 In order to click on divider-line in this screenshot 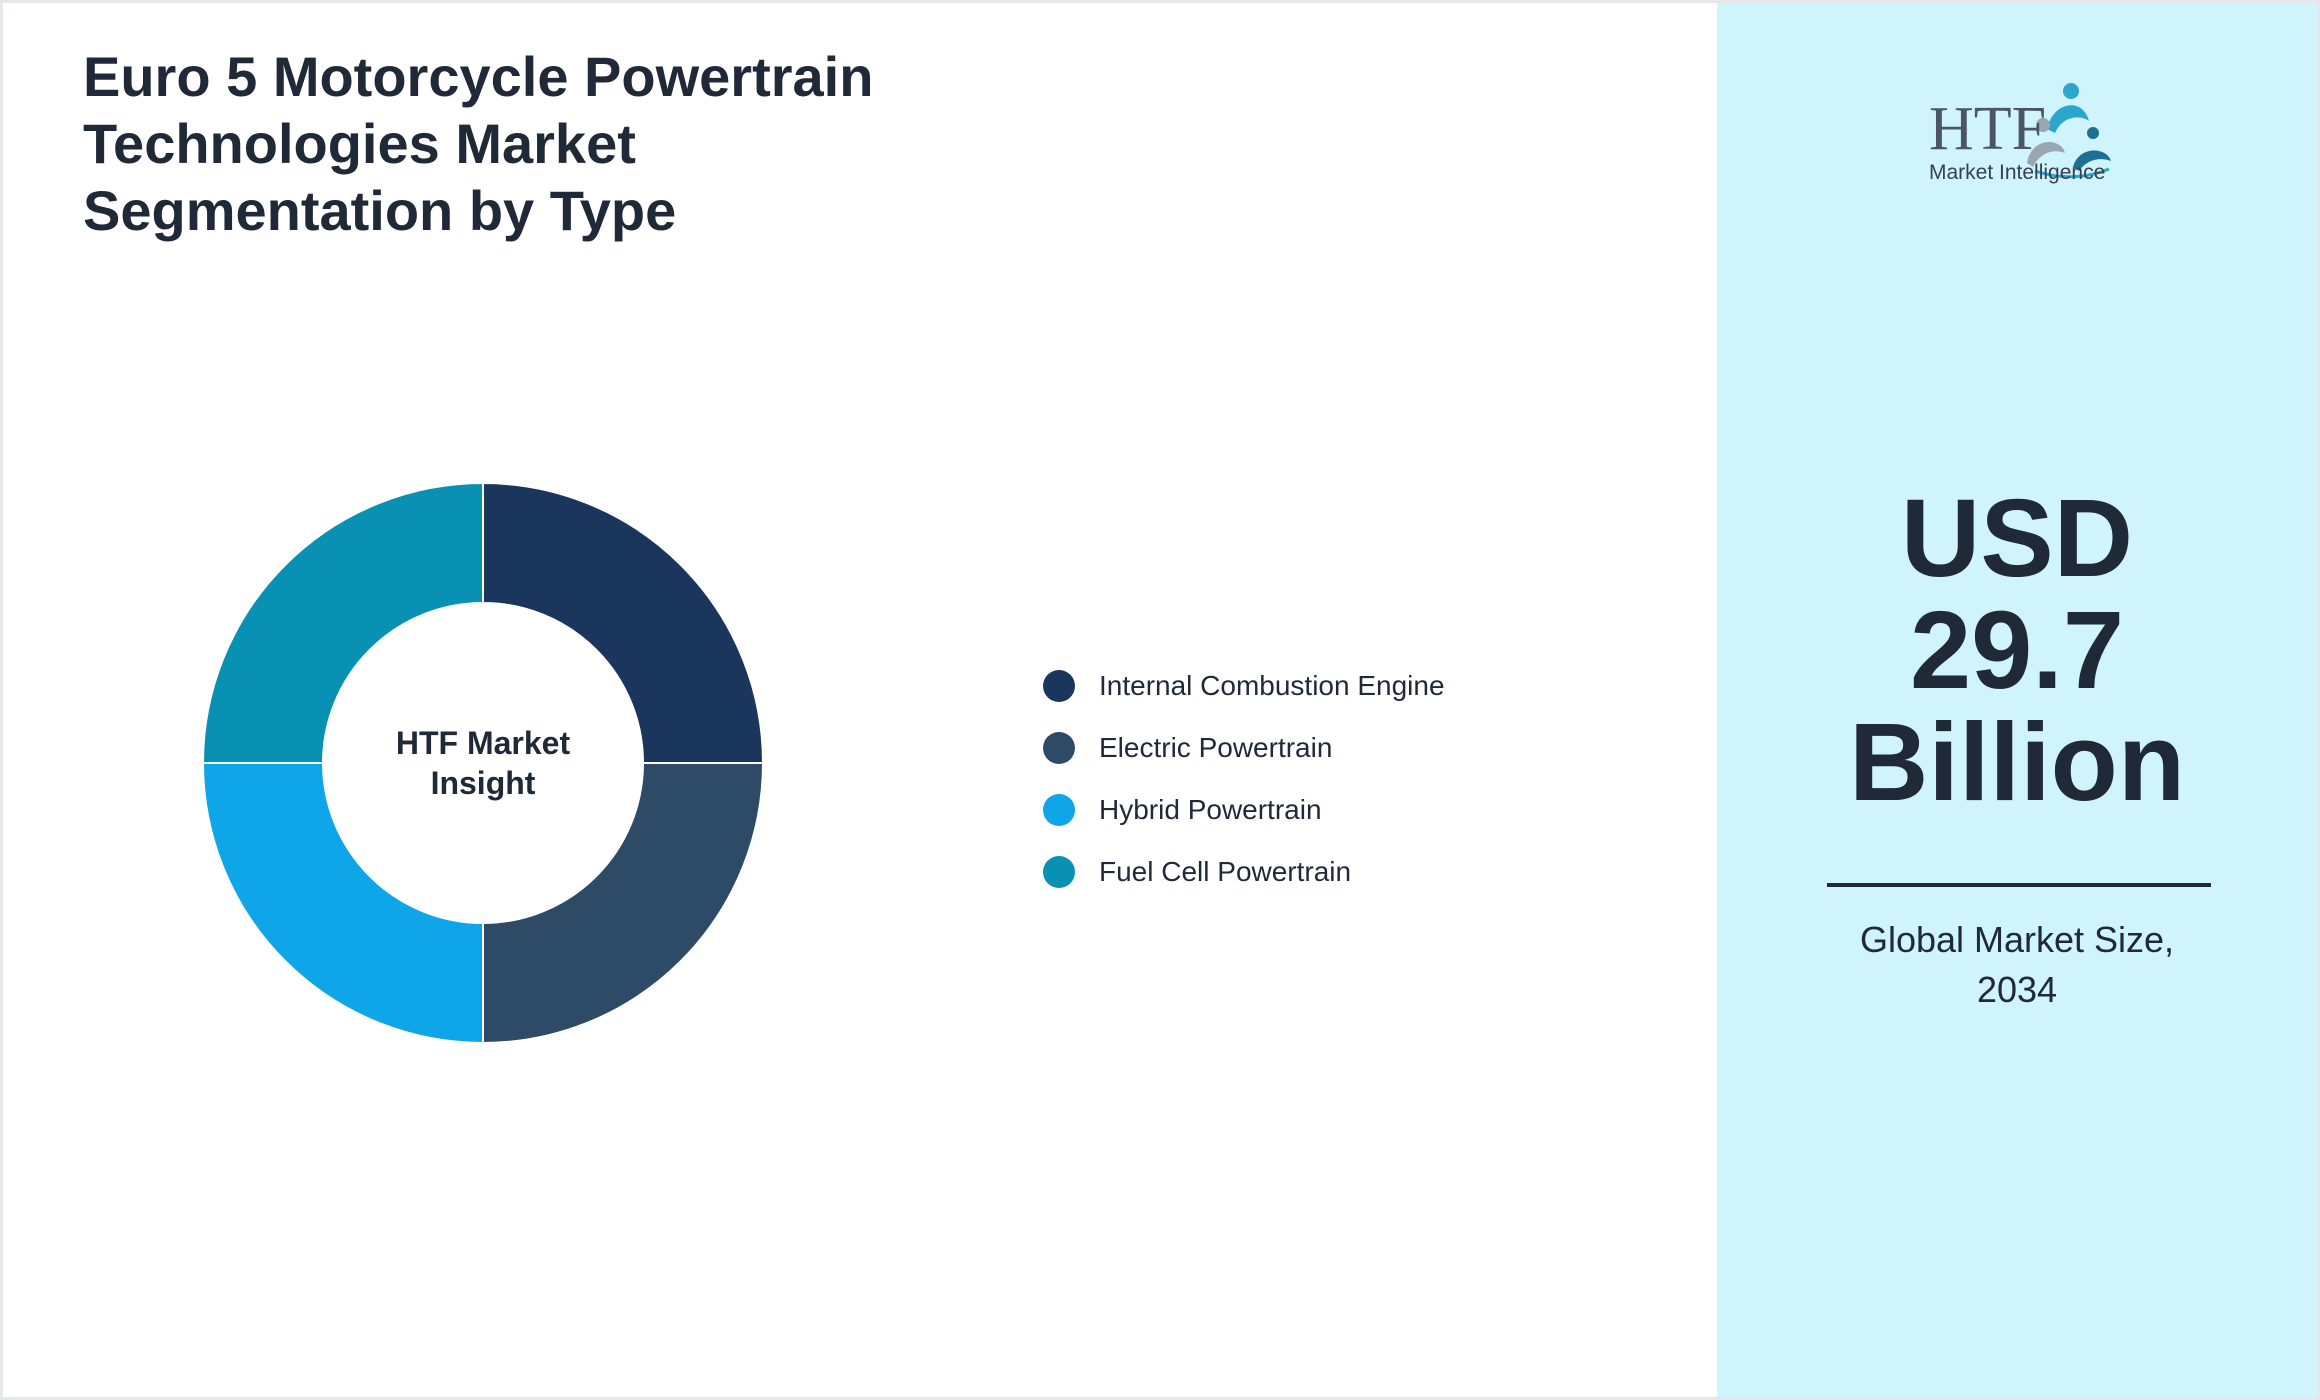, I will do `click(2019, 885)`.